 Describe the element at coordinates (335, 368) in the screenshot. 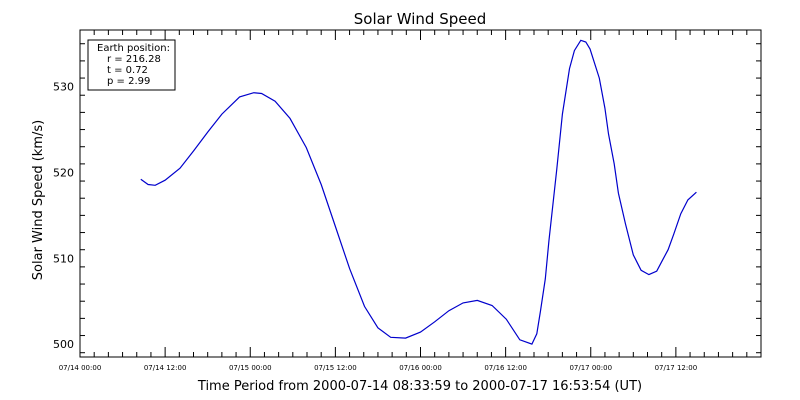

I see `x-tick-label: 07/15 12:00` at that location.